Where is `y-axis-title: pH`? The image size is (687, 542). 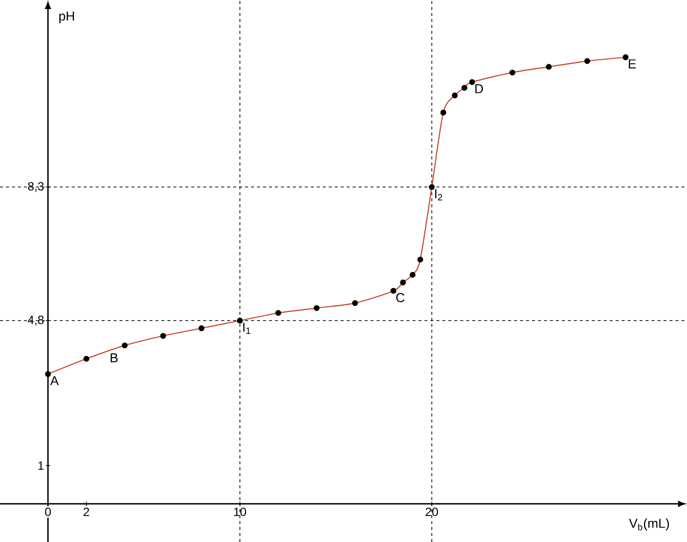
y-axis-title: pH is located at coordinates (66, 18).